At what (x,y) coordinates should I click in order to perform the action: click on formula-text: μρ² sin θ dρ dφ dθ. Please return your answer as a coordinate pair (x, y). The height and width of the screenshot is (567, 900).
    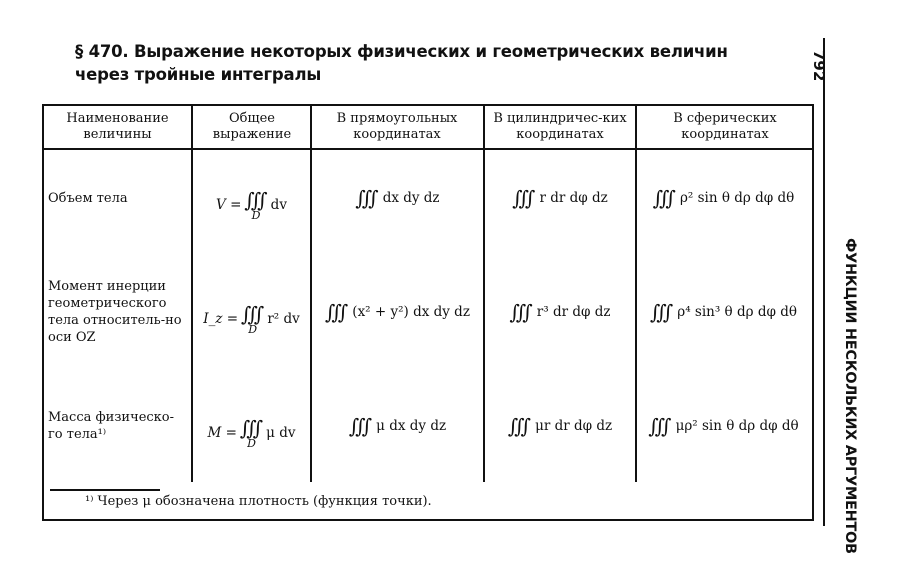
    Looking at the image, I should click on (737, 426).